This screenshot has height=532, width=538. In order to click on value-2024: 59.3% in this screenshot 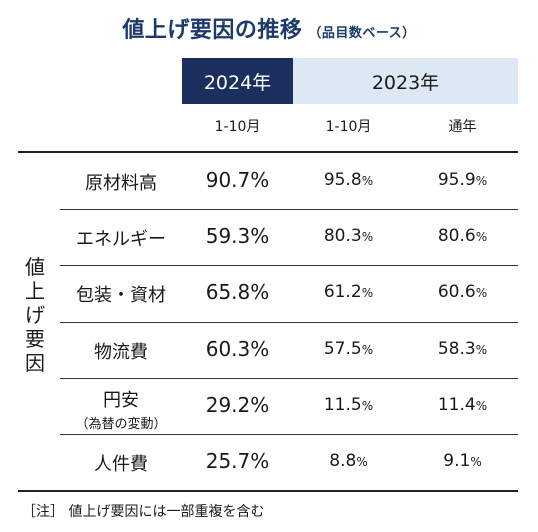, I will do `click(237, 236)`.